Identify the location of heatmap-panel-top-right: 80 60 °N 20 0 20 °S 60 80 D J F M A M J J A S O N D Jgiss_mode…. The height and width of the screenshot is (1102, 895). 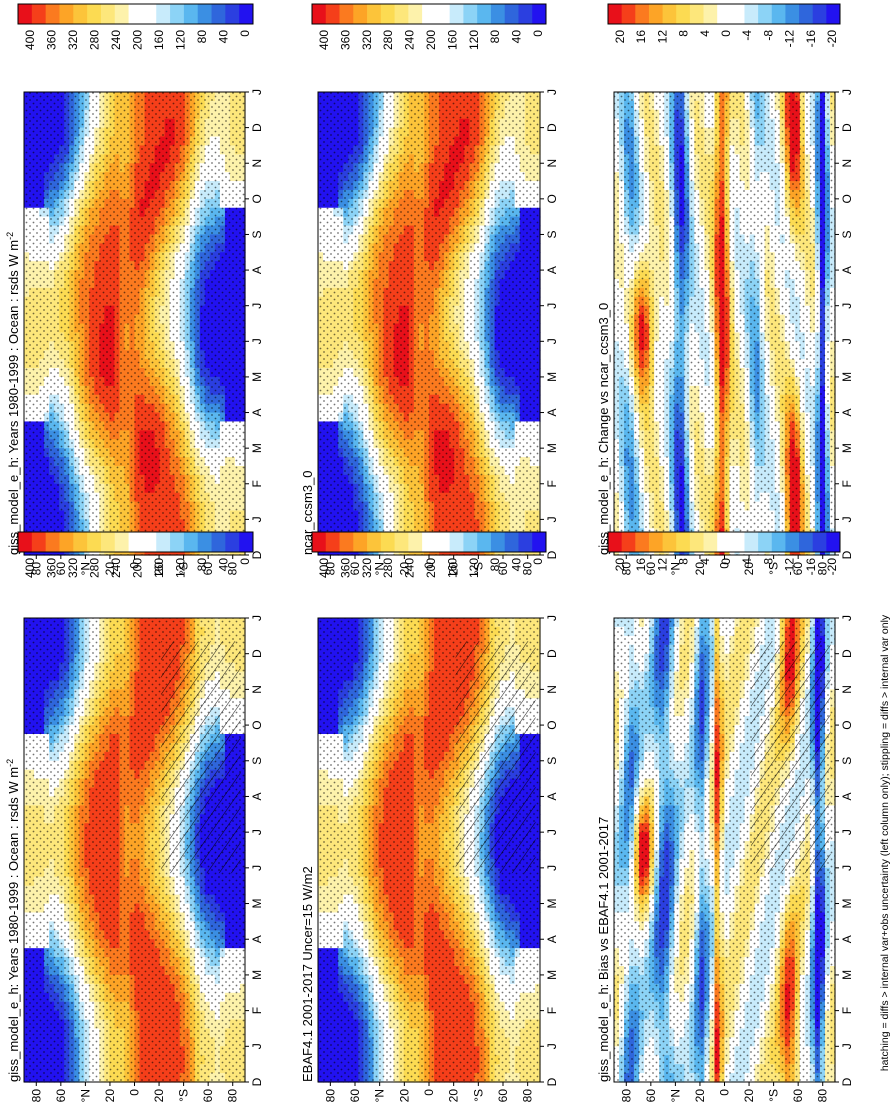
(134, 332).